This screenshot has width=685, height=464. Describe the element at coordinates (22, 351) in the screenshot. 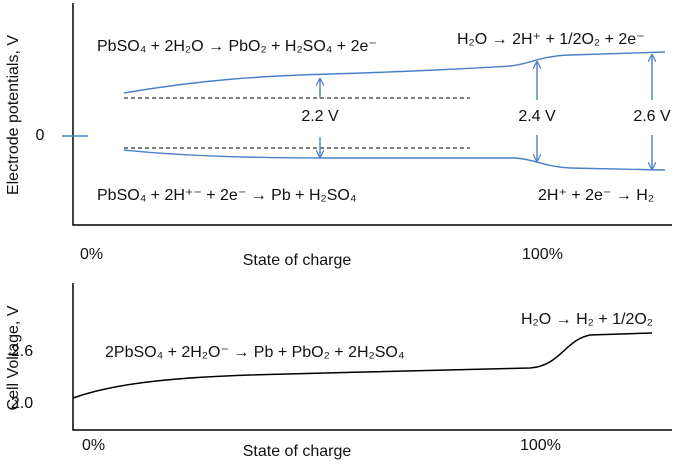

I see `y-tick-label: 2.6` at that location.